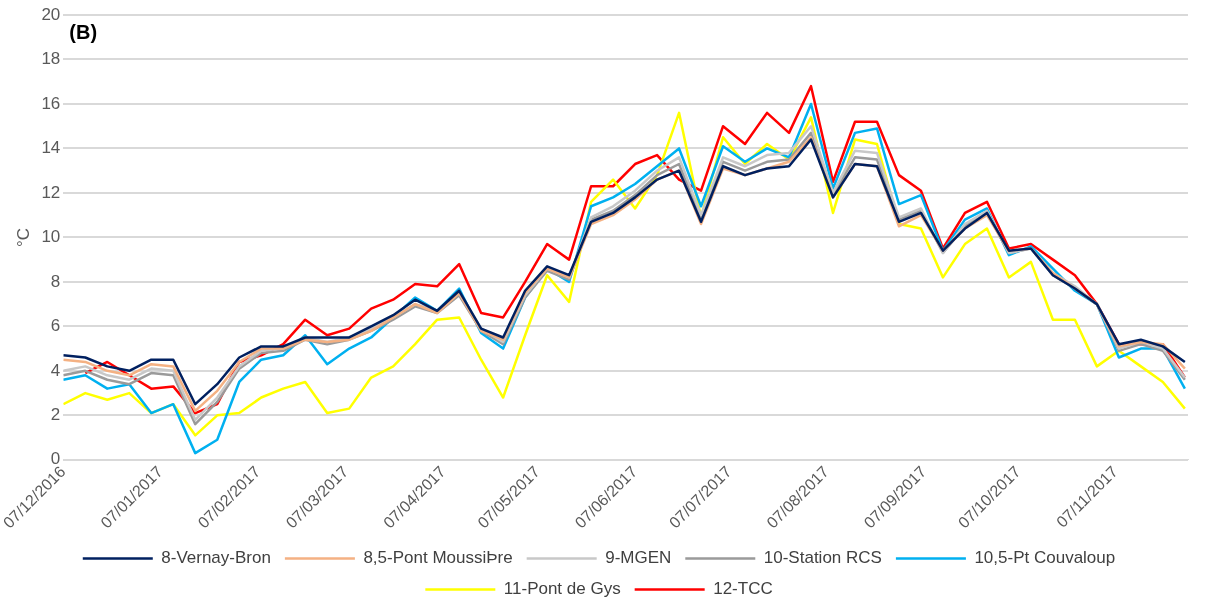 This screenshot has height=613, width=1208. What do you see at coordinates (743, 589) in the screenshot?
I see `legend-label: 12-TCC` at bounding box center [743, 589].